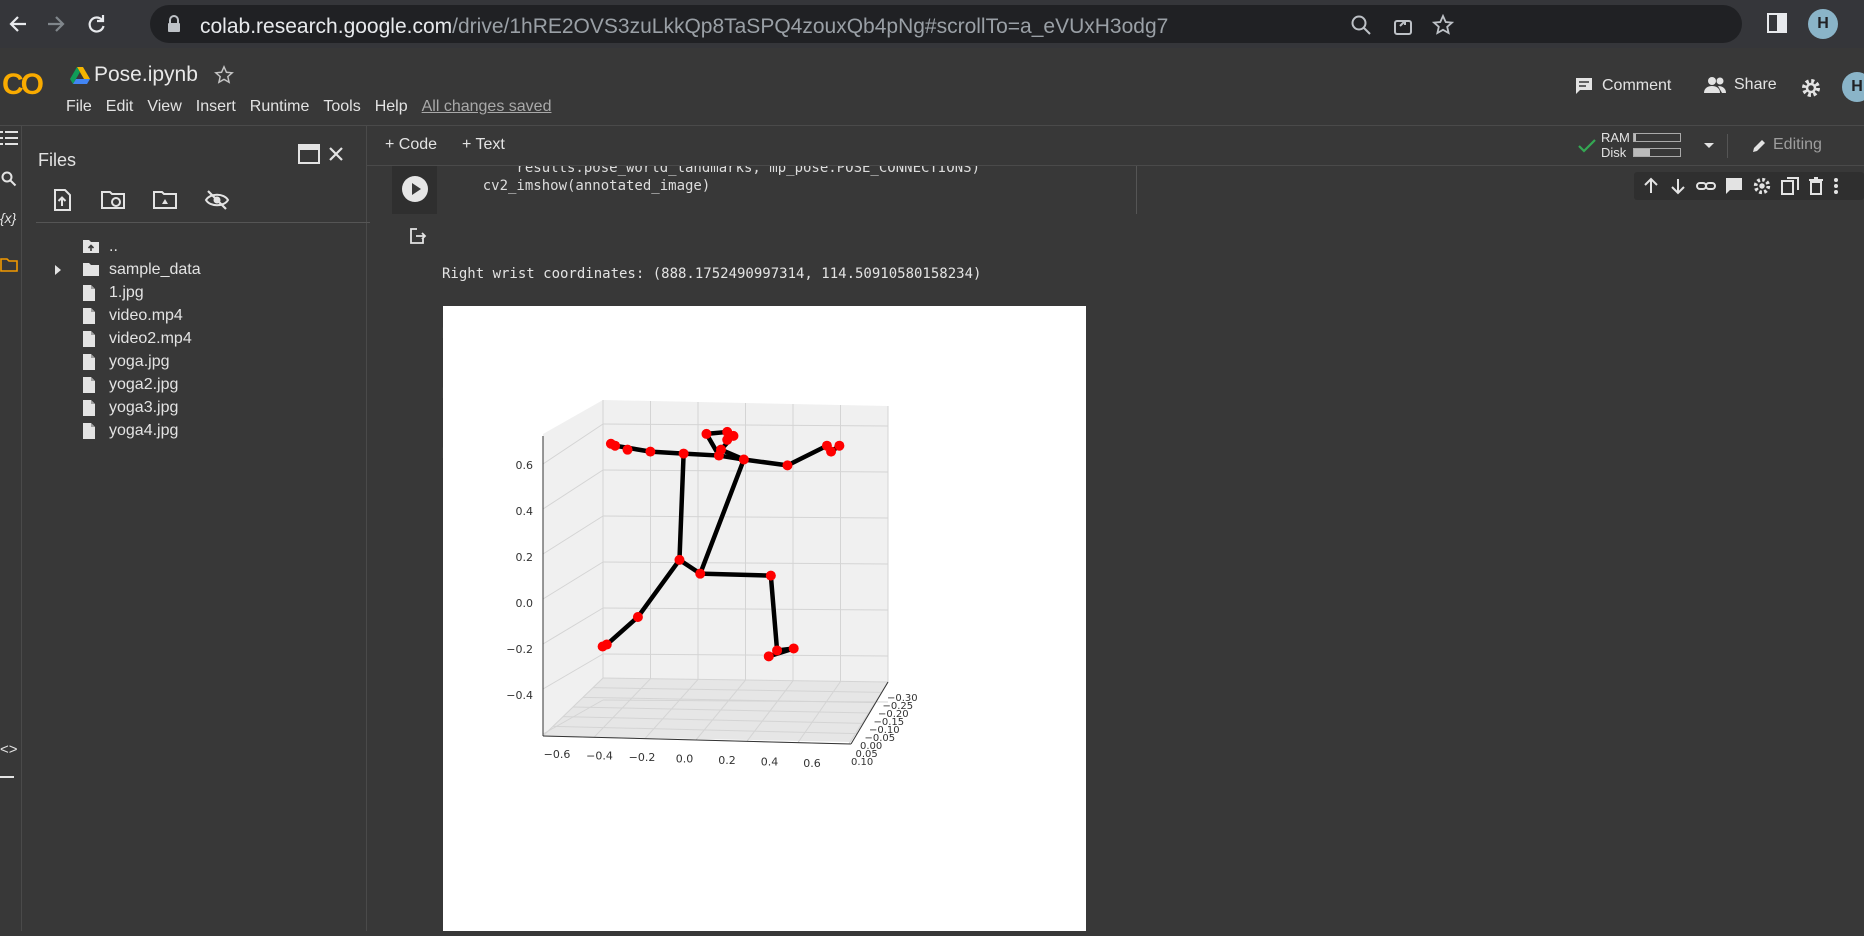 This screenshot has width=1864, height=936. What do you see at coordinates (1823, 24) in the screenshot?
I see `browser-profile-avatar: H` at bounding box center [1823, 24].